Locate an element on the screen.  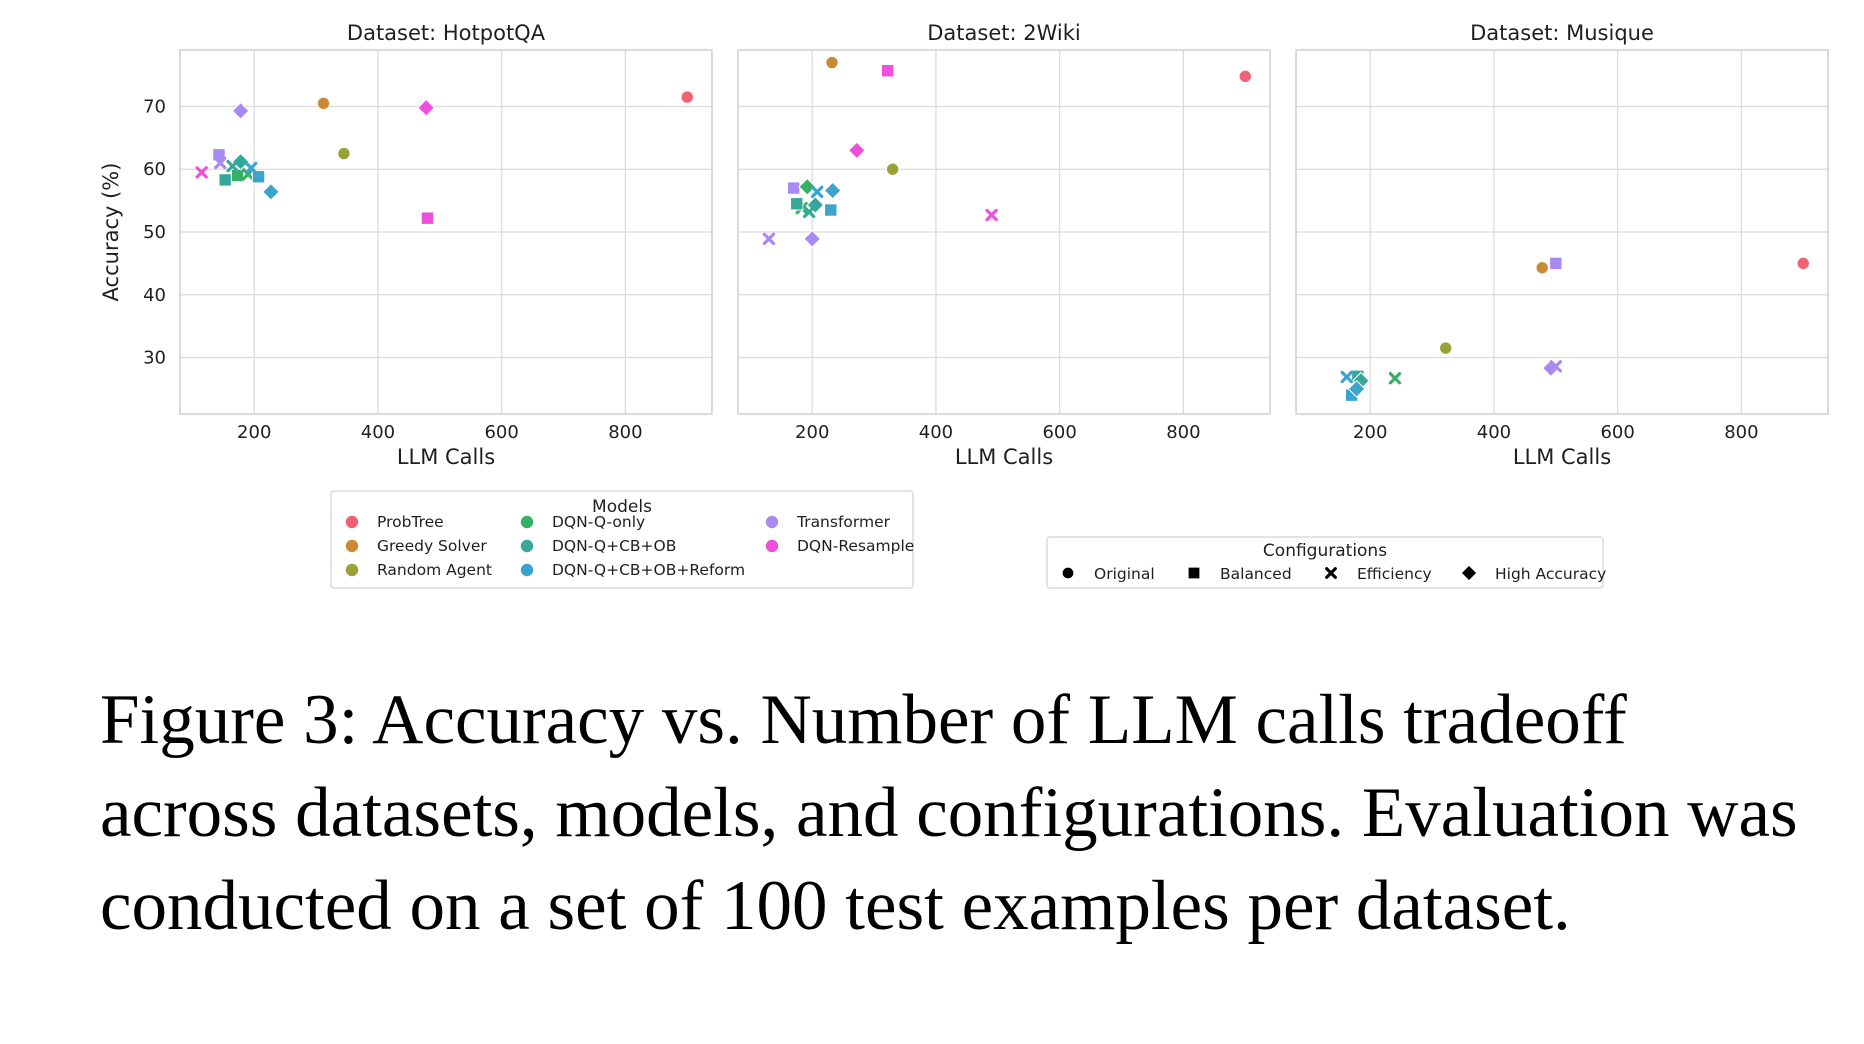
legend-item-greedy-solver: Greedy Solver is located at coordinates (432, 546).